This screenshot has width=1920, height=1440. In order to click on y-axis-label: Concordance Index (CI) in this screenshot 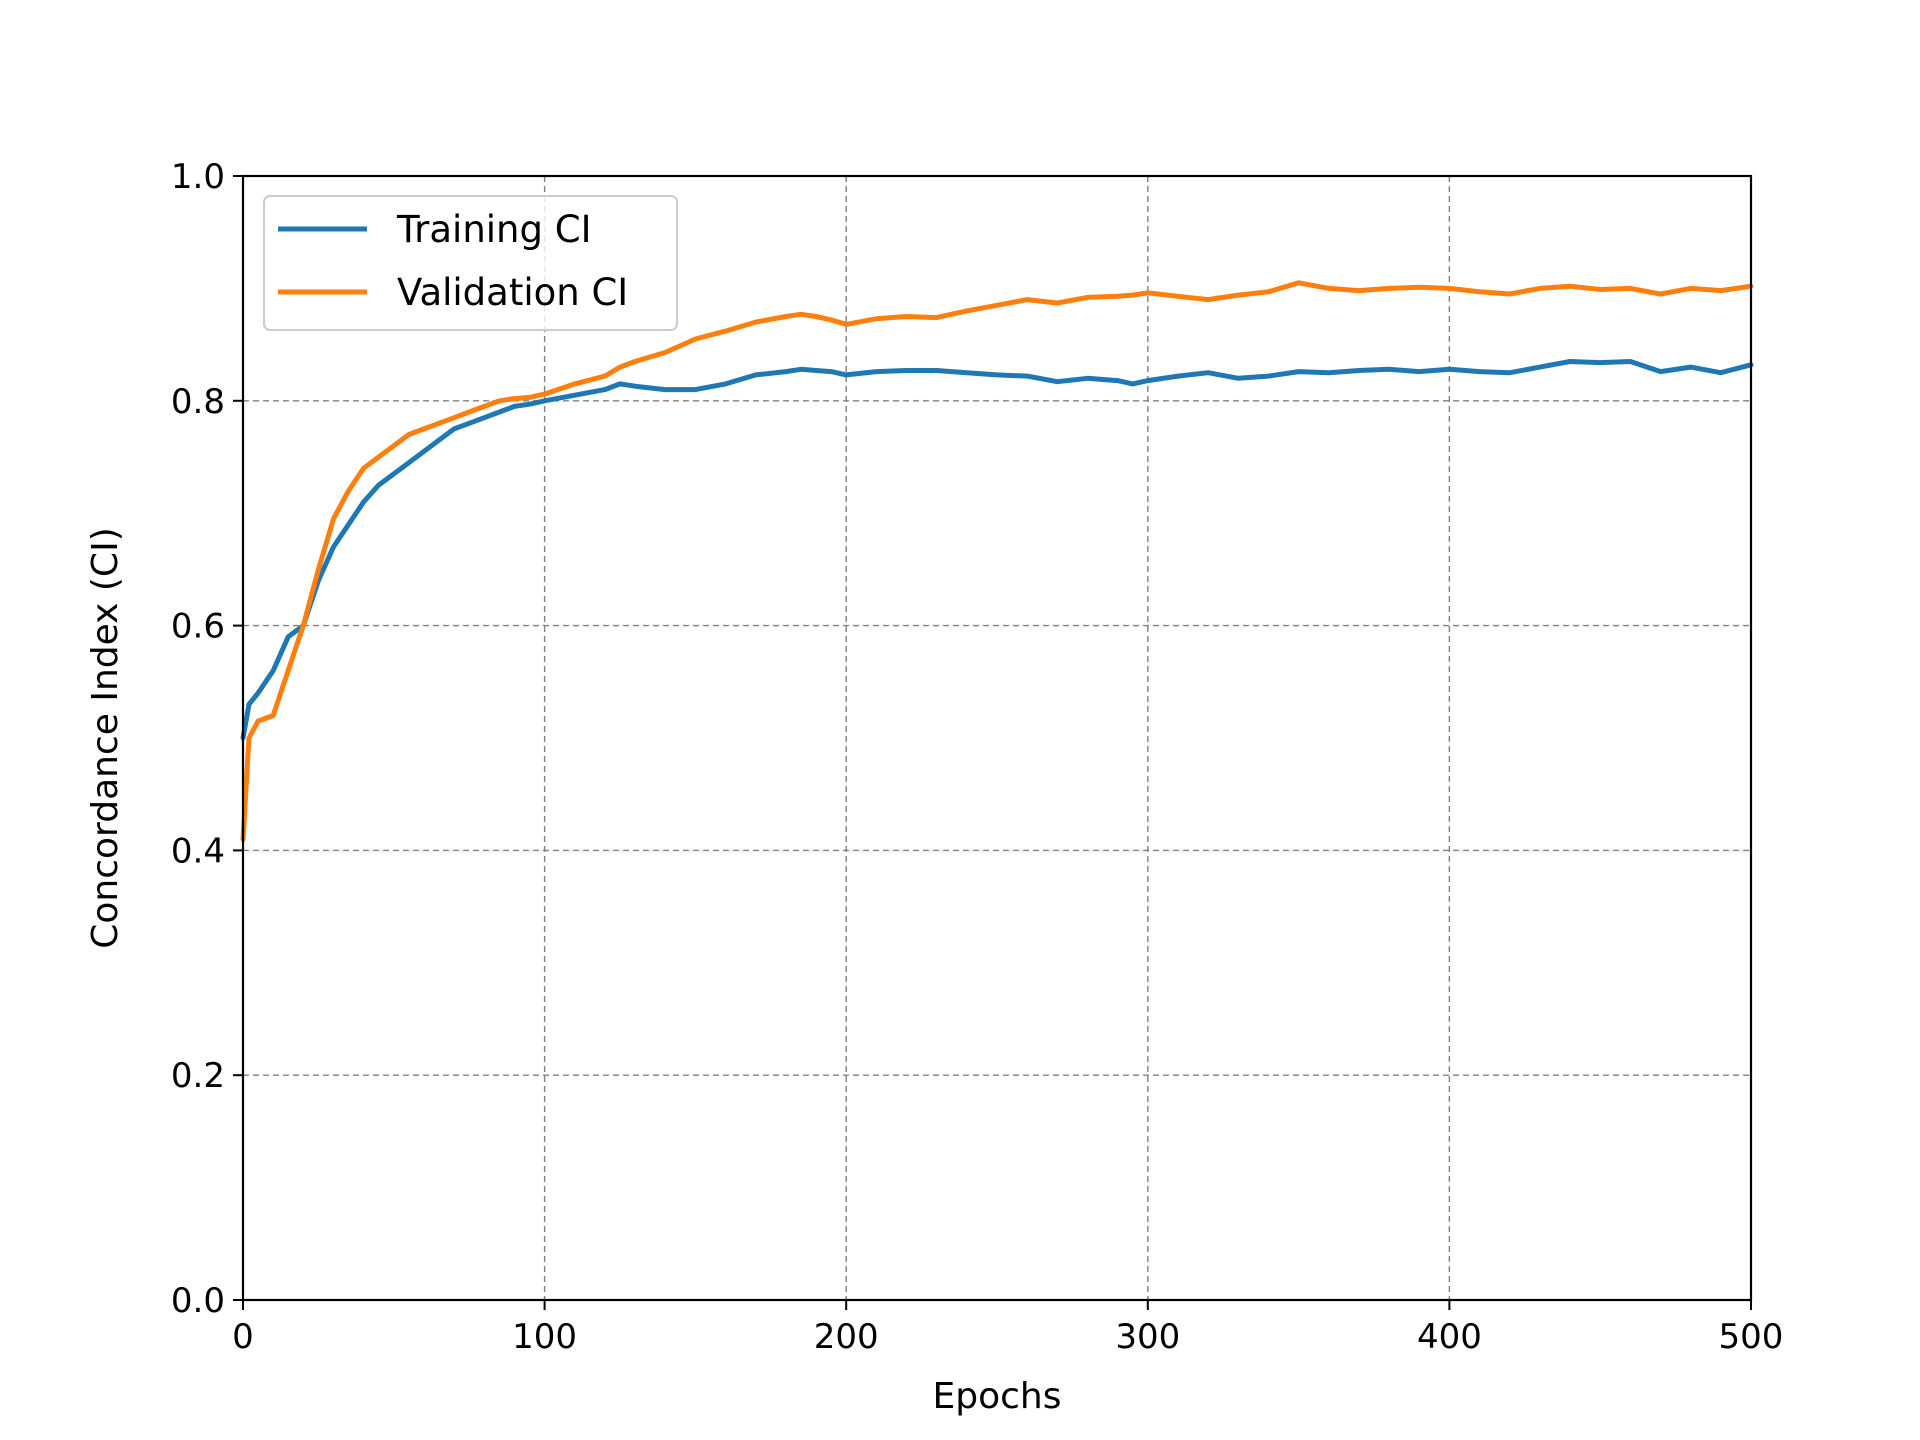, I will do `click(105, 737)`.